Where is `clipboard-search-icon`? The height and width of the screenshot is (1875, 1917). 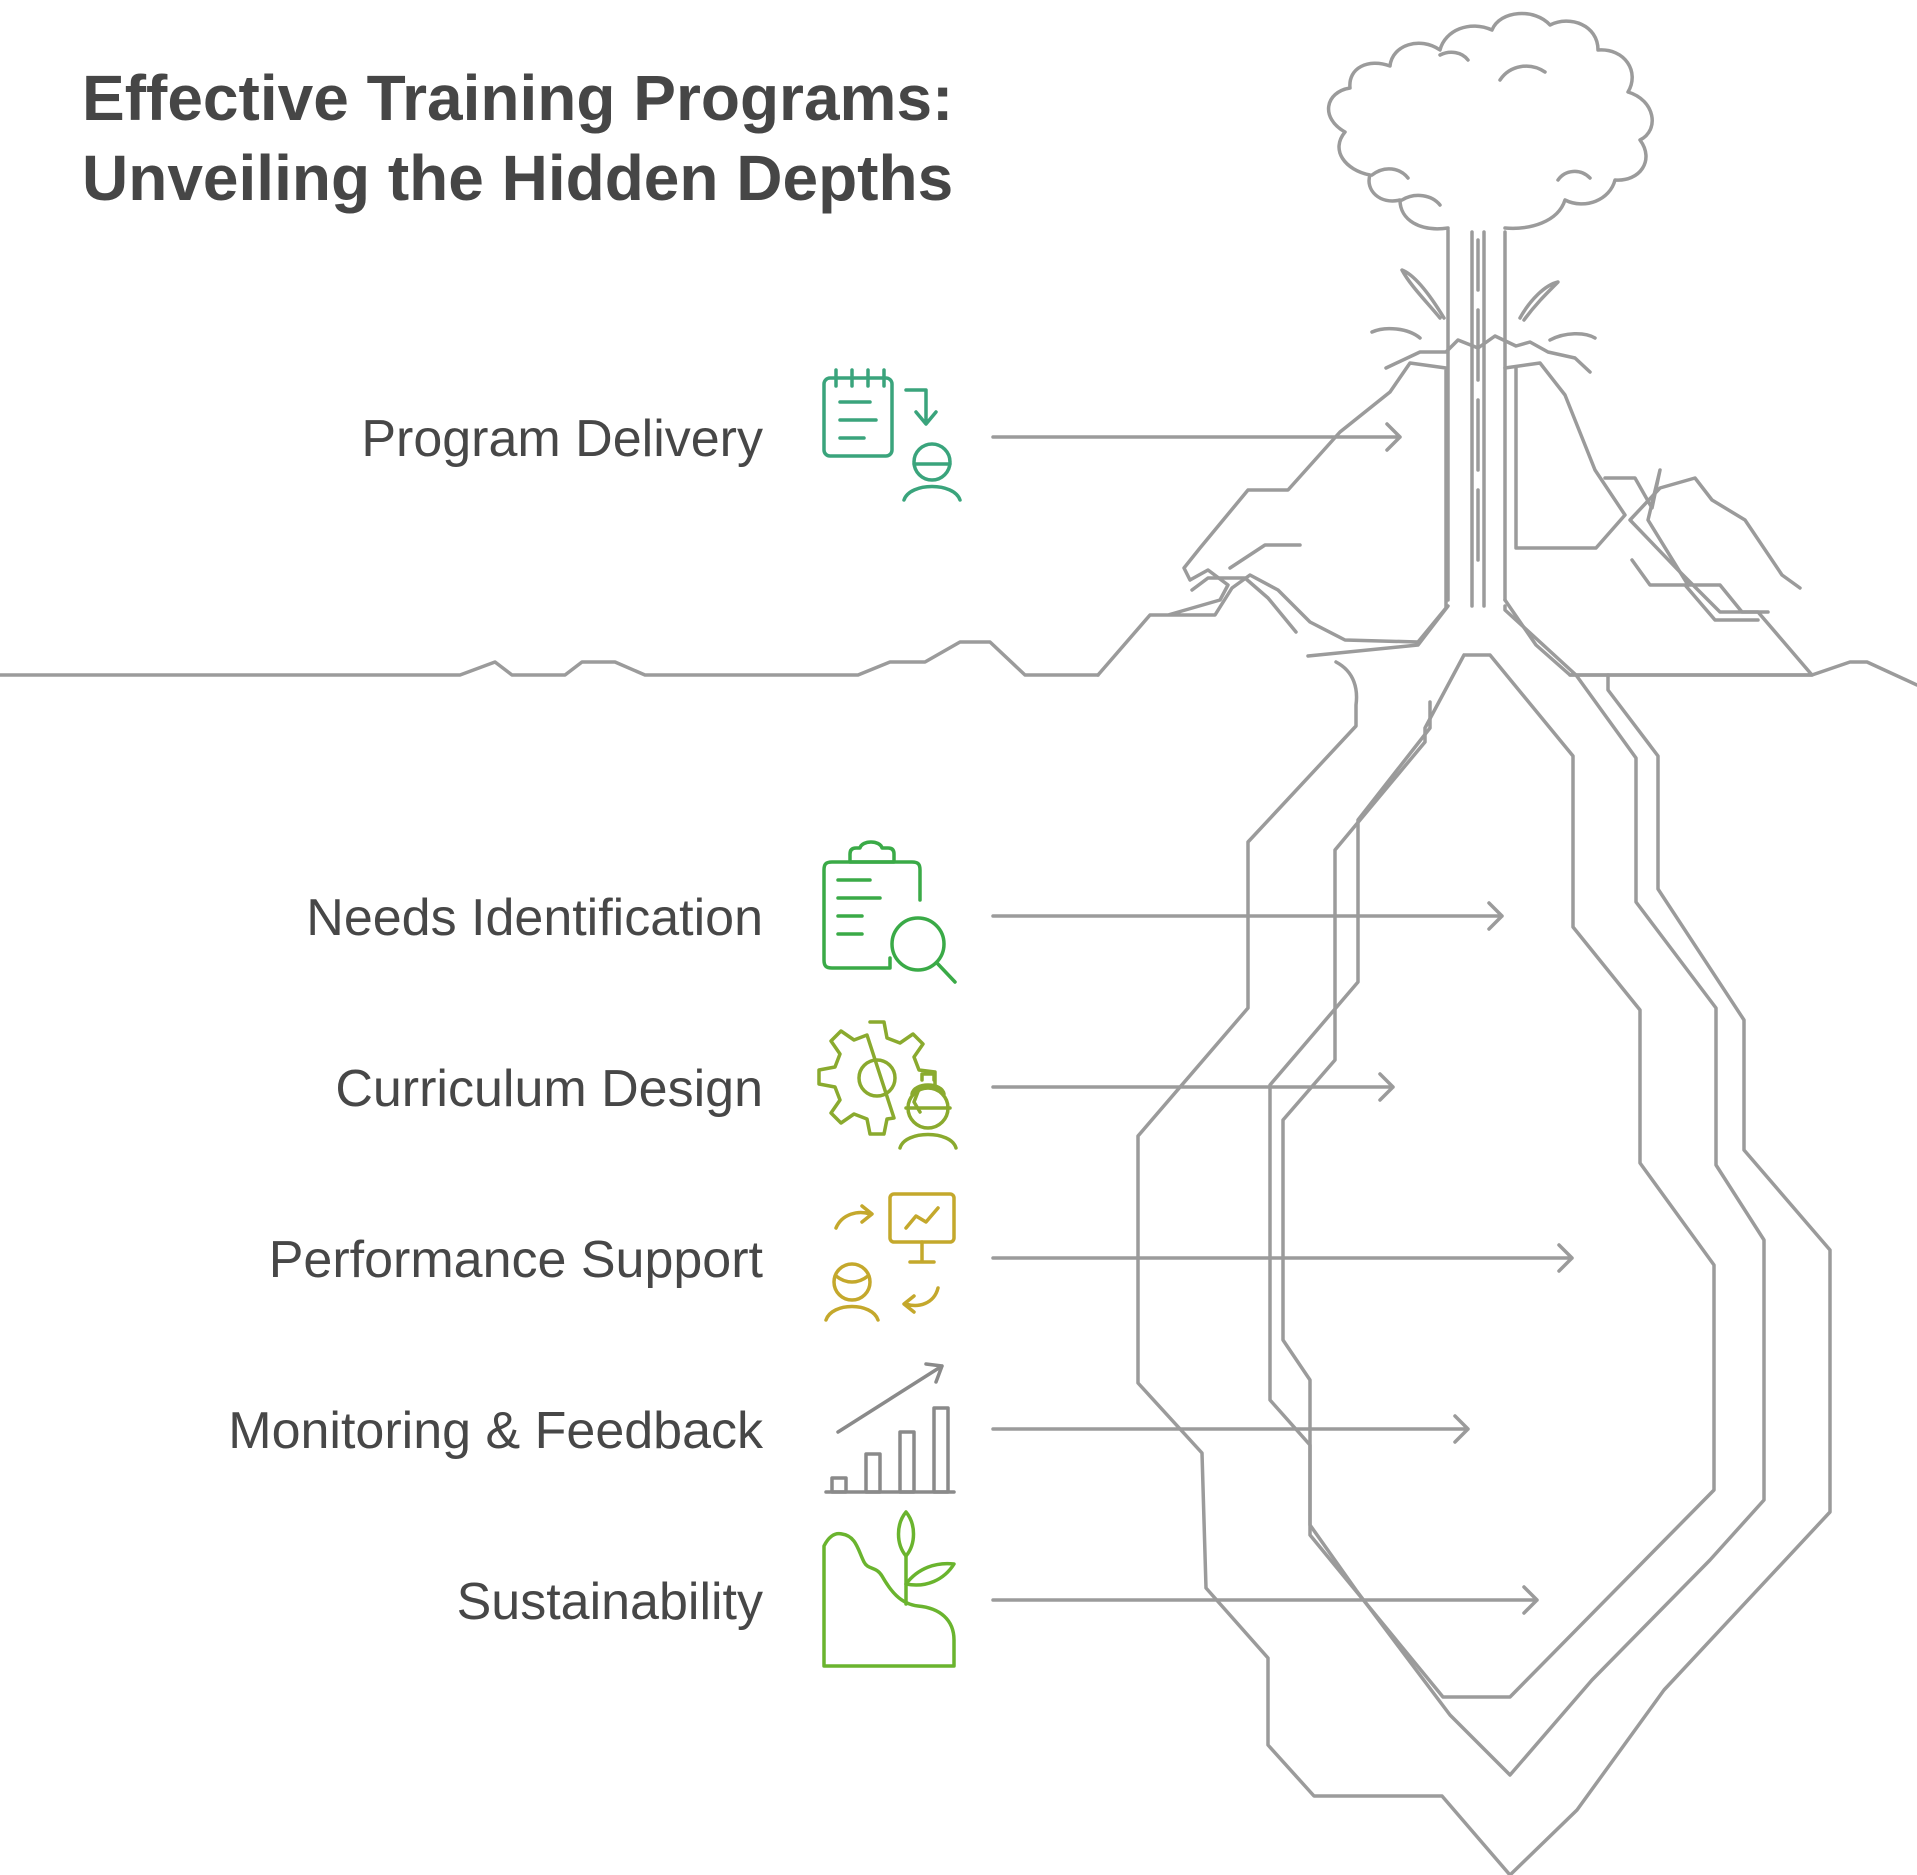
clipboard-search-icon is located at coordinates (889, 912).